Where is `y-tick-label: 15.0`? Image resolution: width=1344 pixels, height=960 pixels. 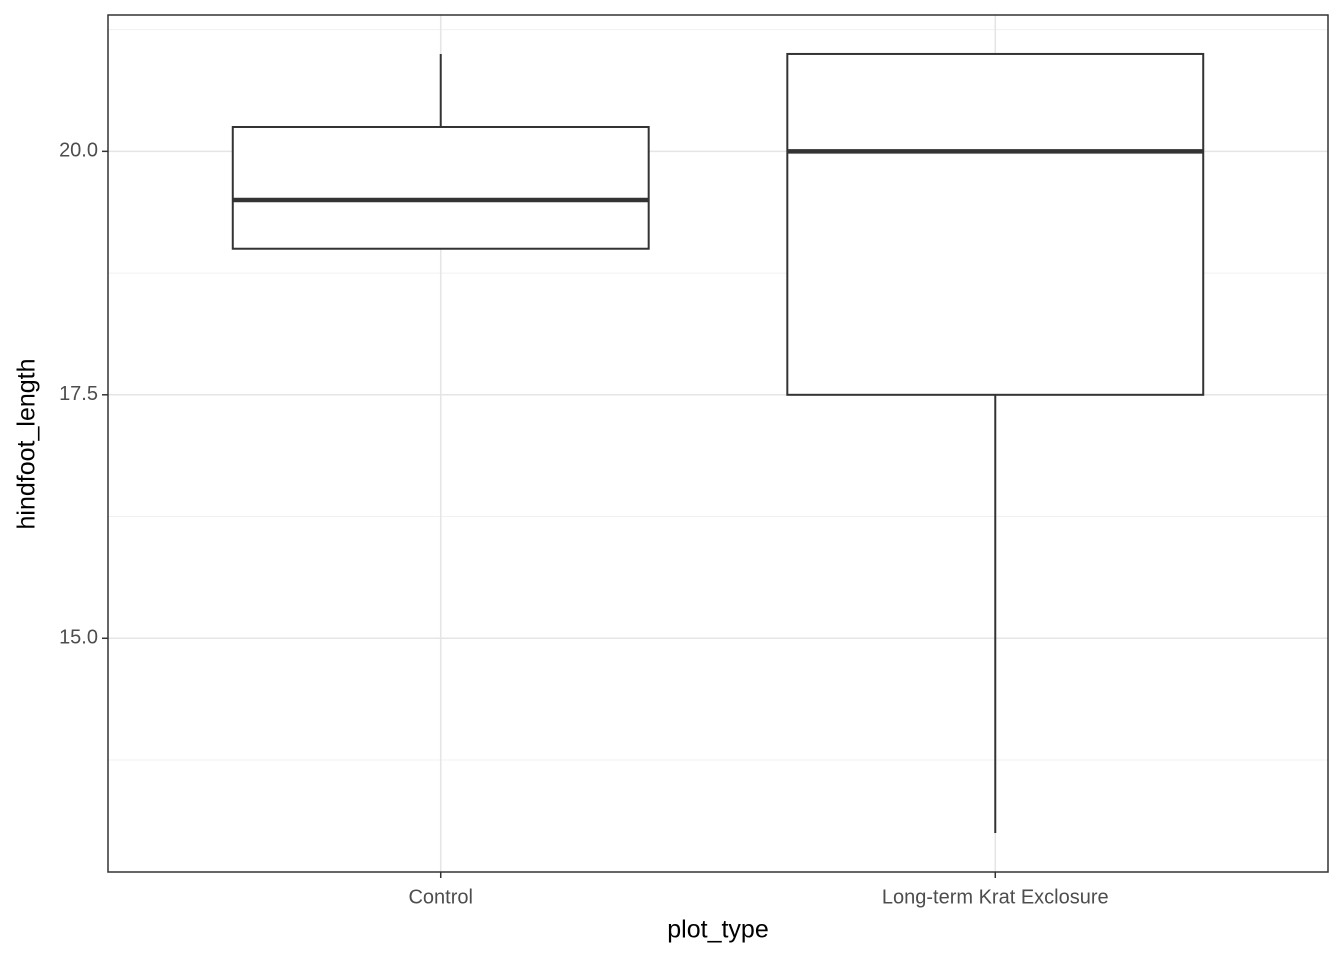
y-tick-label: 15.0 is located at coordinates (78, 638).